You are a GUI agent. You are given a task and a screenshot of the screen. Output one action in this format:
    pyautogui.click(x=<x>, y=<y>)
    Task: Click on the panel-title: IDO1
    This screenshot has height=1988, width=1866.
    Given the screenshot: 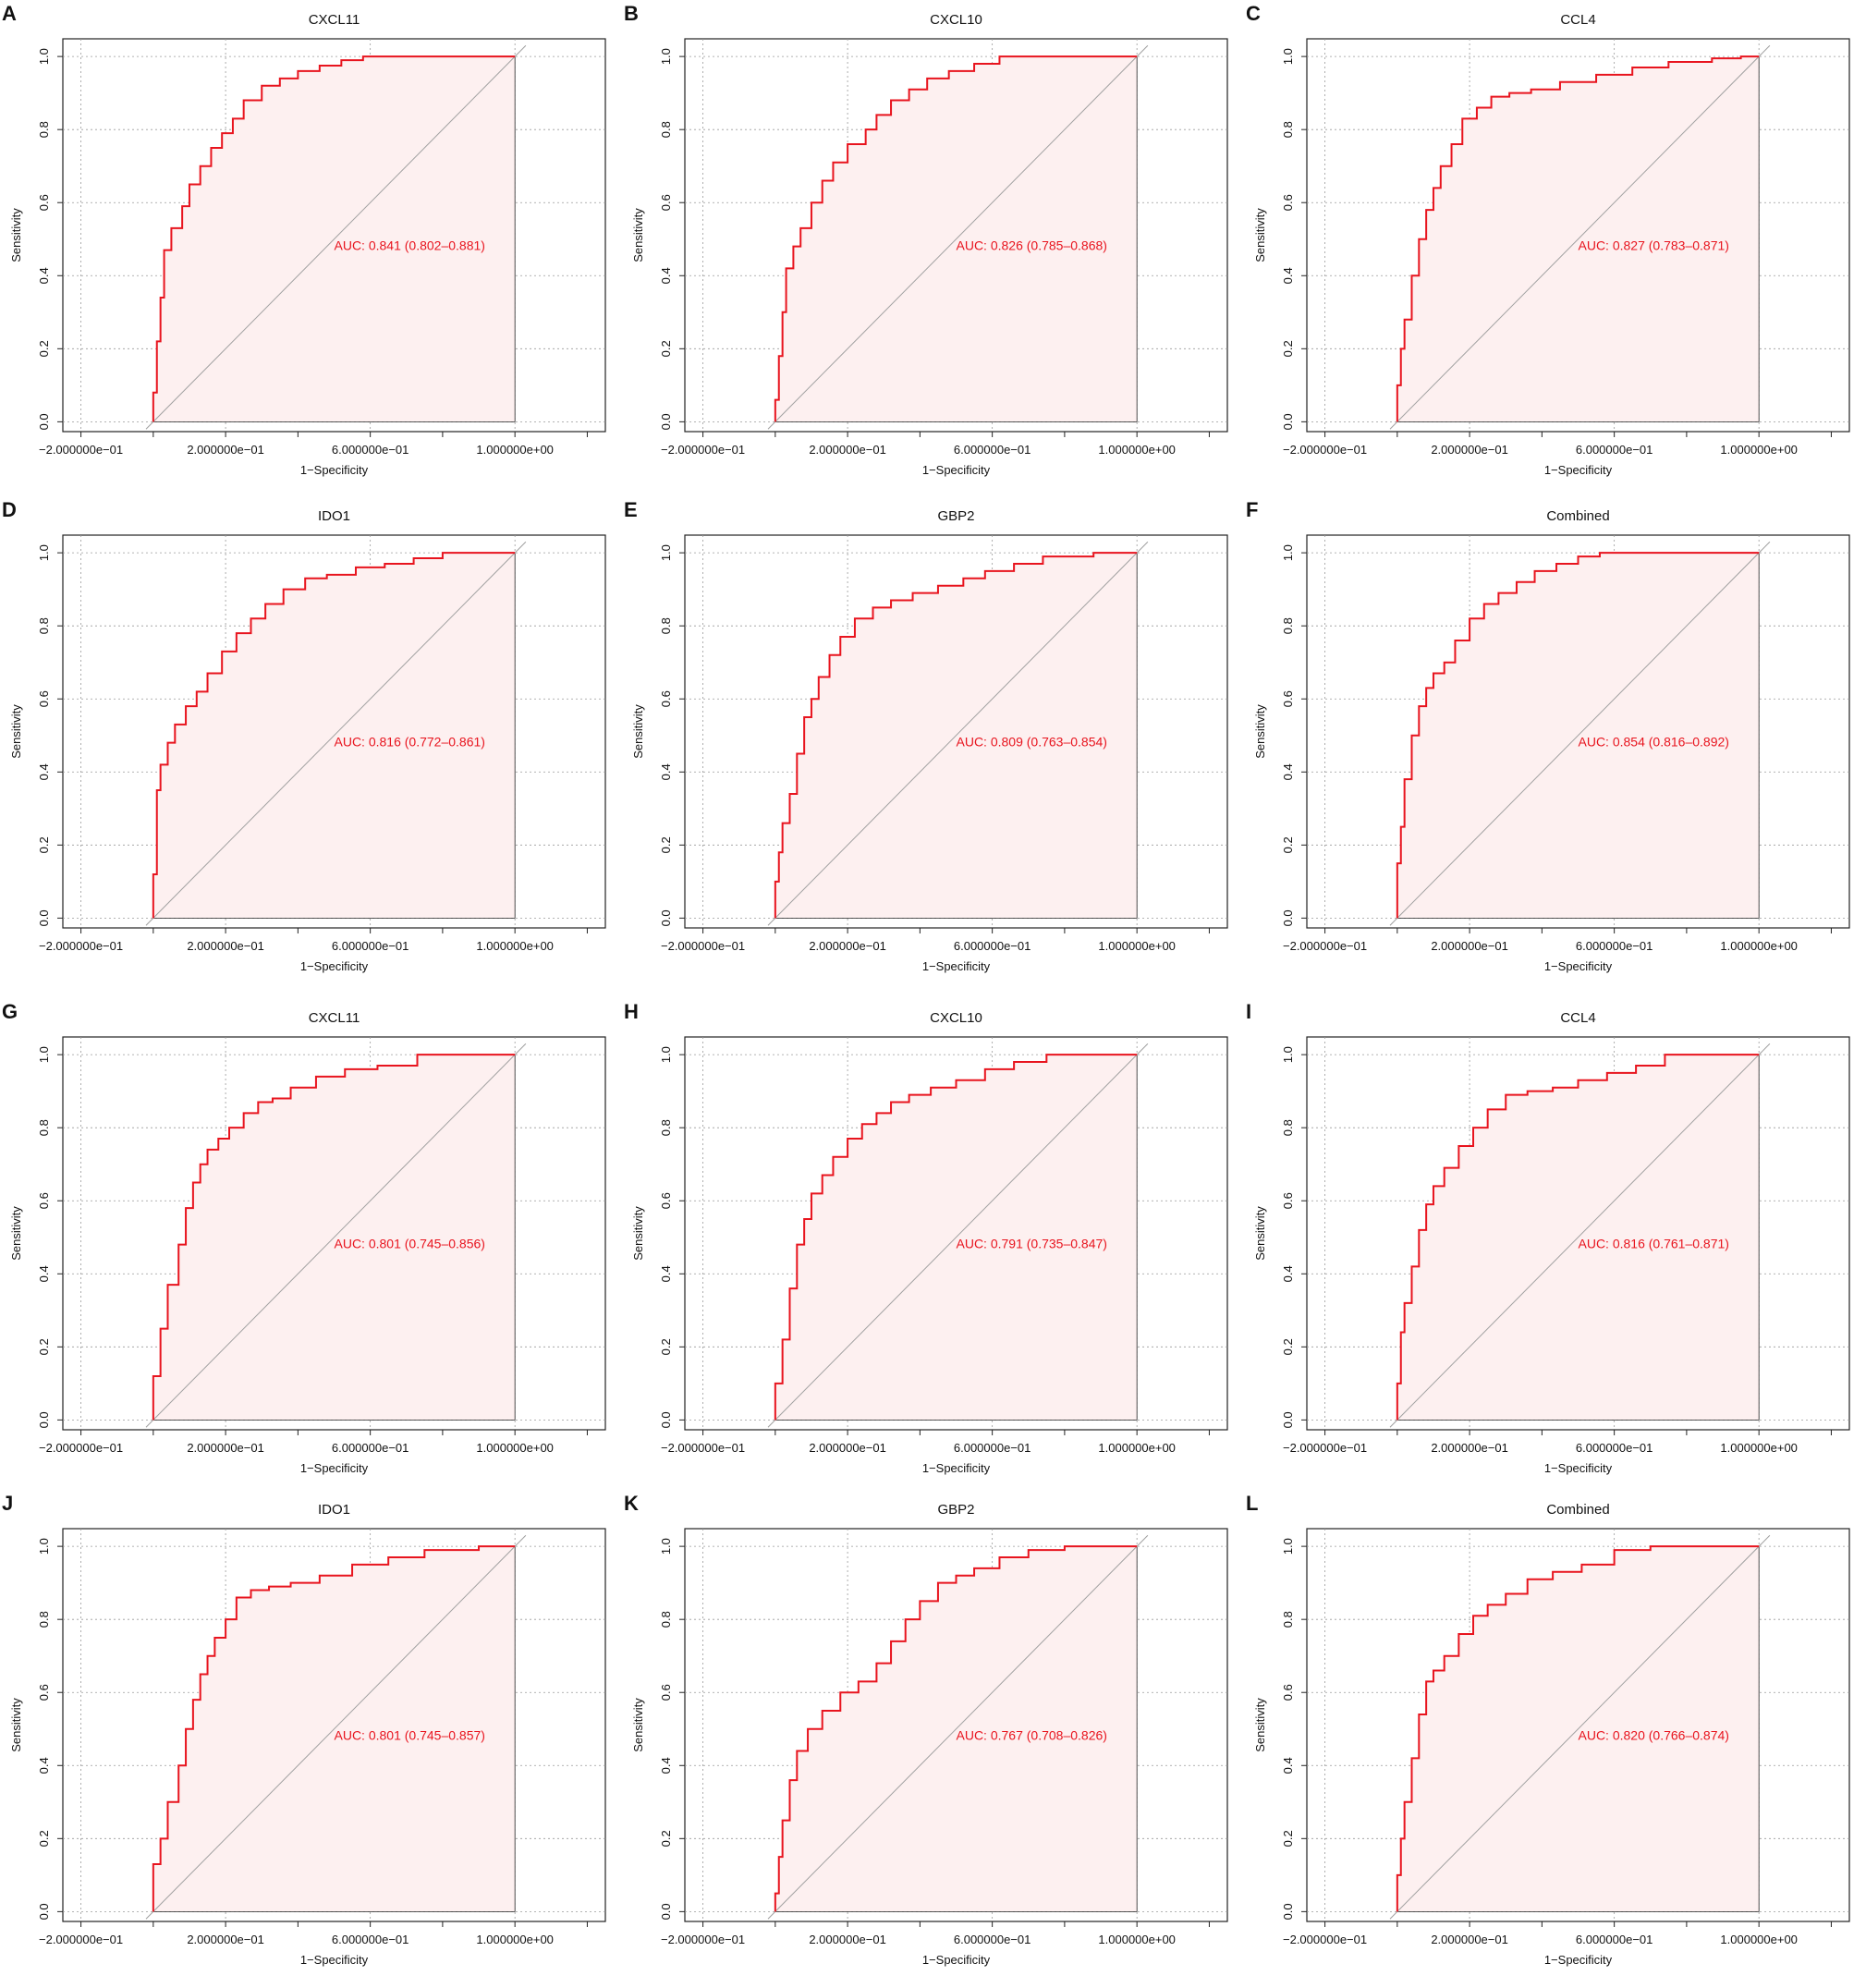 What is the action you would take?
    pyautogui.click(x=334, y=1510)
    